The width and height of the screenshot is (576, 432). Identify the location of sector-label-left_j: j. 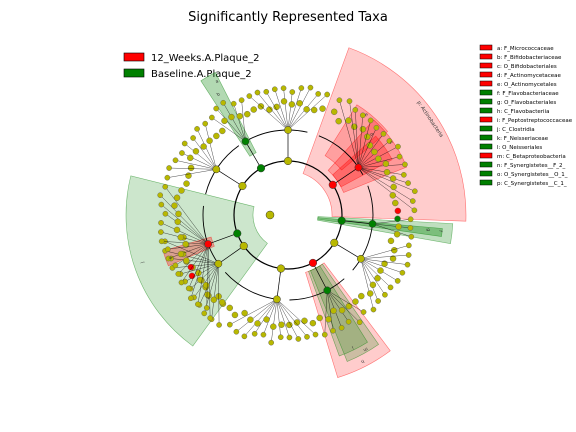
(142, 263).